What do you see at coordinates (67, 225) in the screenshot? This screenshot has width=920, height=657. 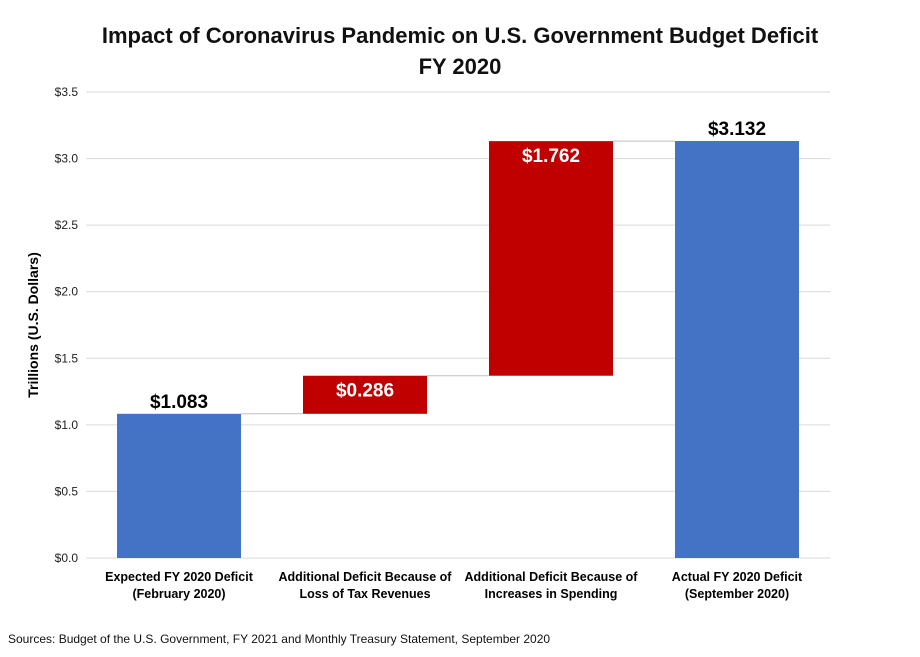 I see `y-tick-label: $2.5` at bounding box center [67, 225].